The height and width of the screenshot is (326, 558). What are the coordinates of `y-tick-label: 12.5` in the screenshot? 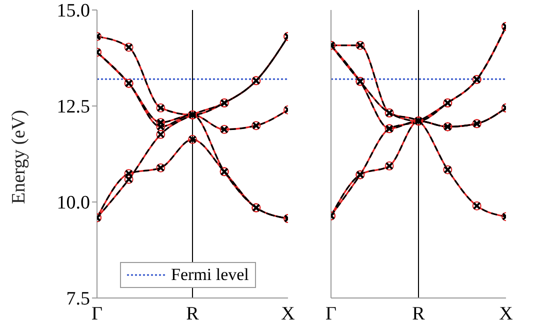 It's located at (73, 107).